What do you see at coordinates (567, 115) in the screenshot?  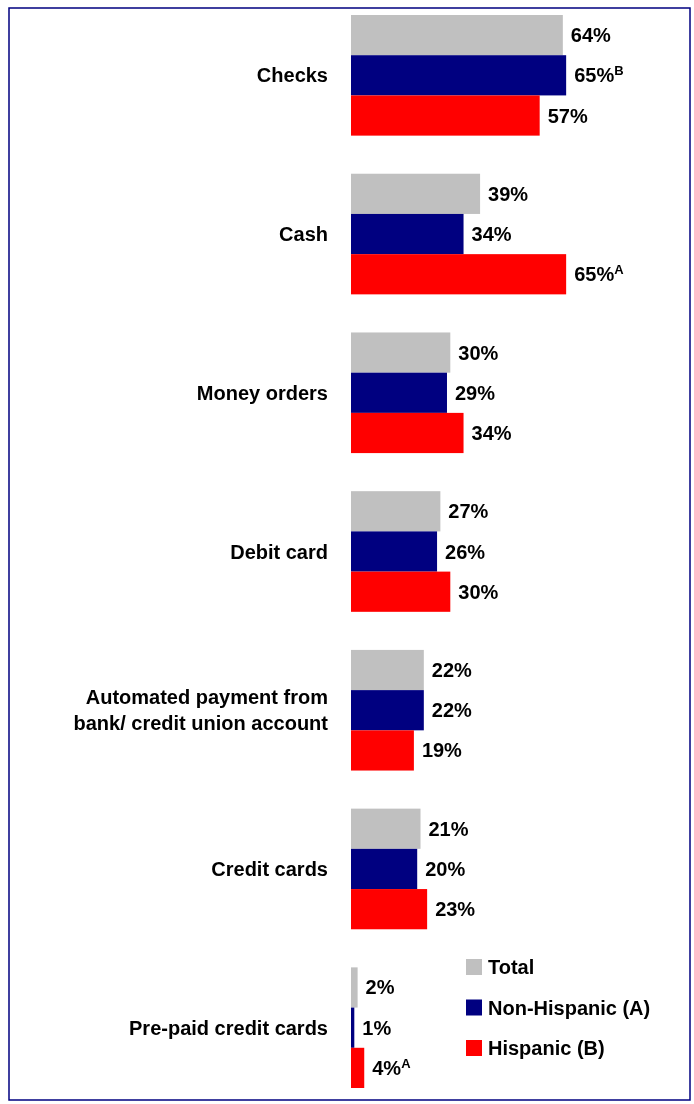 I see `data-label: 57%` at bounding box center [567, 115].